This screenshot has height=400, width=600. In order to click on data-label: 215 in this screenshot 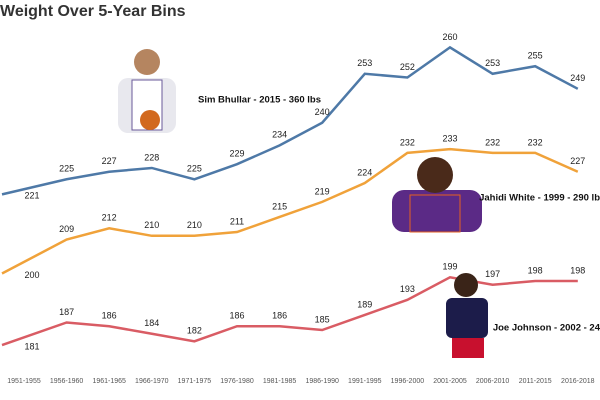, I will do `click(279, 206)`.